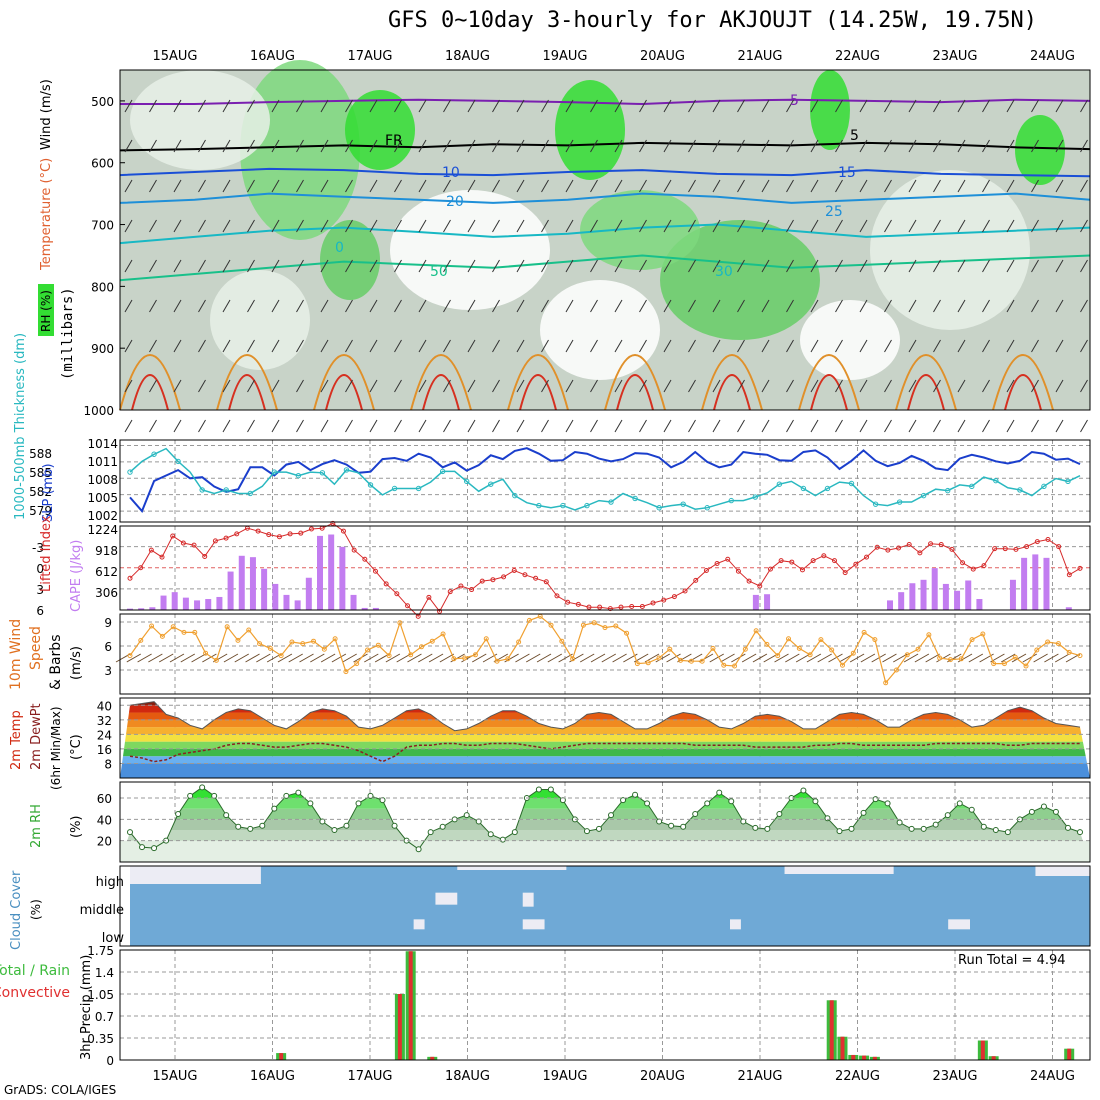 This screenshot has height=1100, width=1100. I want to click on cape-axis-label: CAPE (J/kg), so click(76, 576).